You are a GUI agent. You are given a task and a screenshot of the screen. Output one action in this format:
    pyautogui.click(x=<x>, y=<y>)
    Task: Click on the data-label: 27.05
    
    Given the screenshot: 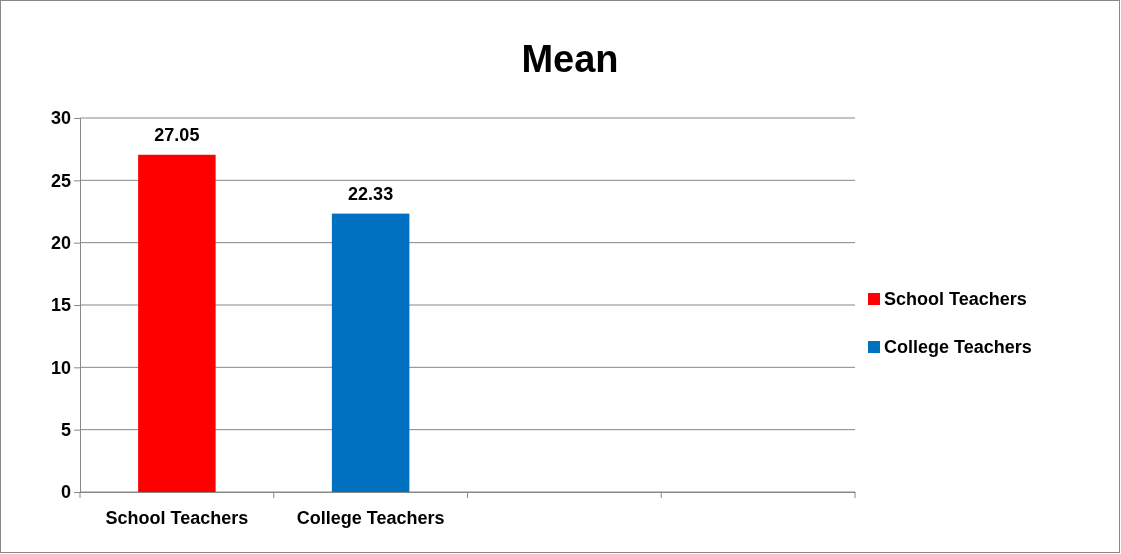 What is the action you would take?
    pyautogui.click(x=177, y=134)
    